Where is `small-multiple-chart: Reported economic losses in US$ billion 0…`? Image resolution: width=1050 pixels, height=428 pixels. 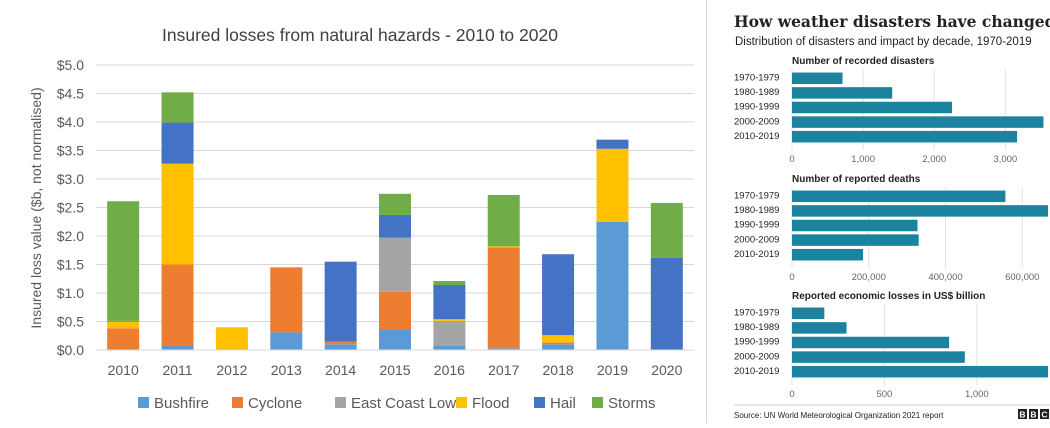
small-multiple-chart: Reported economic losses in US$ billion 0… is located at coordinates (891, 345).